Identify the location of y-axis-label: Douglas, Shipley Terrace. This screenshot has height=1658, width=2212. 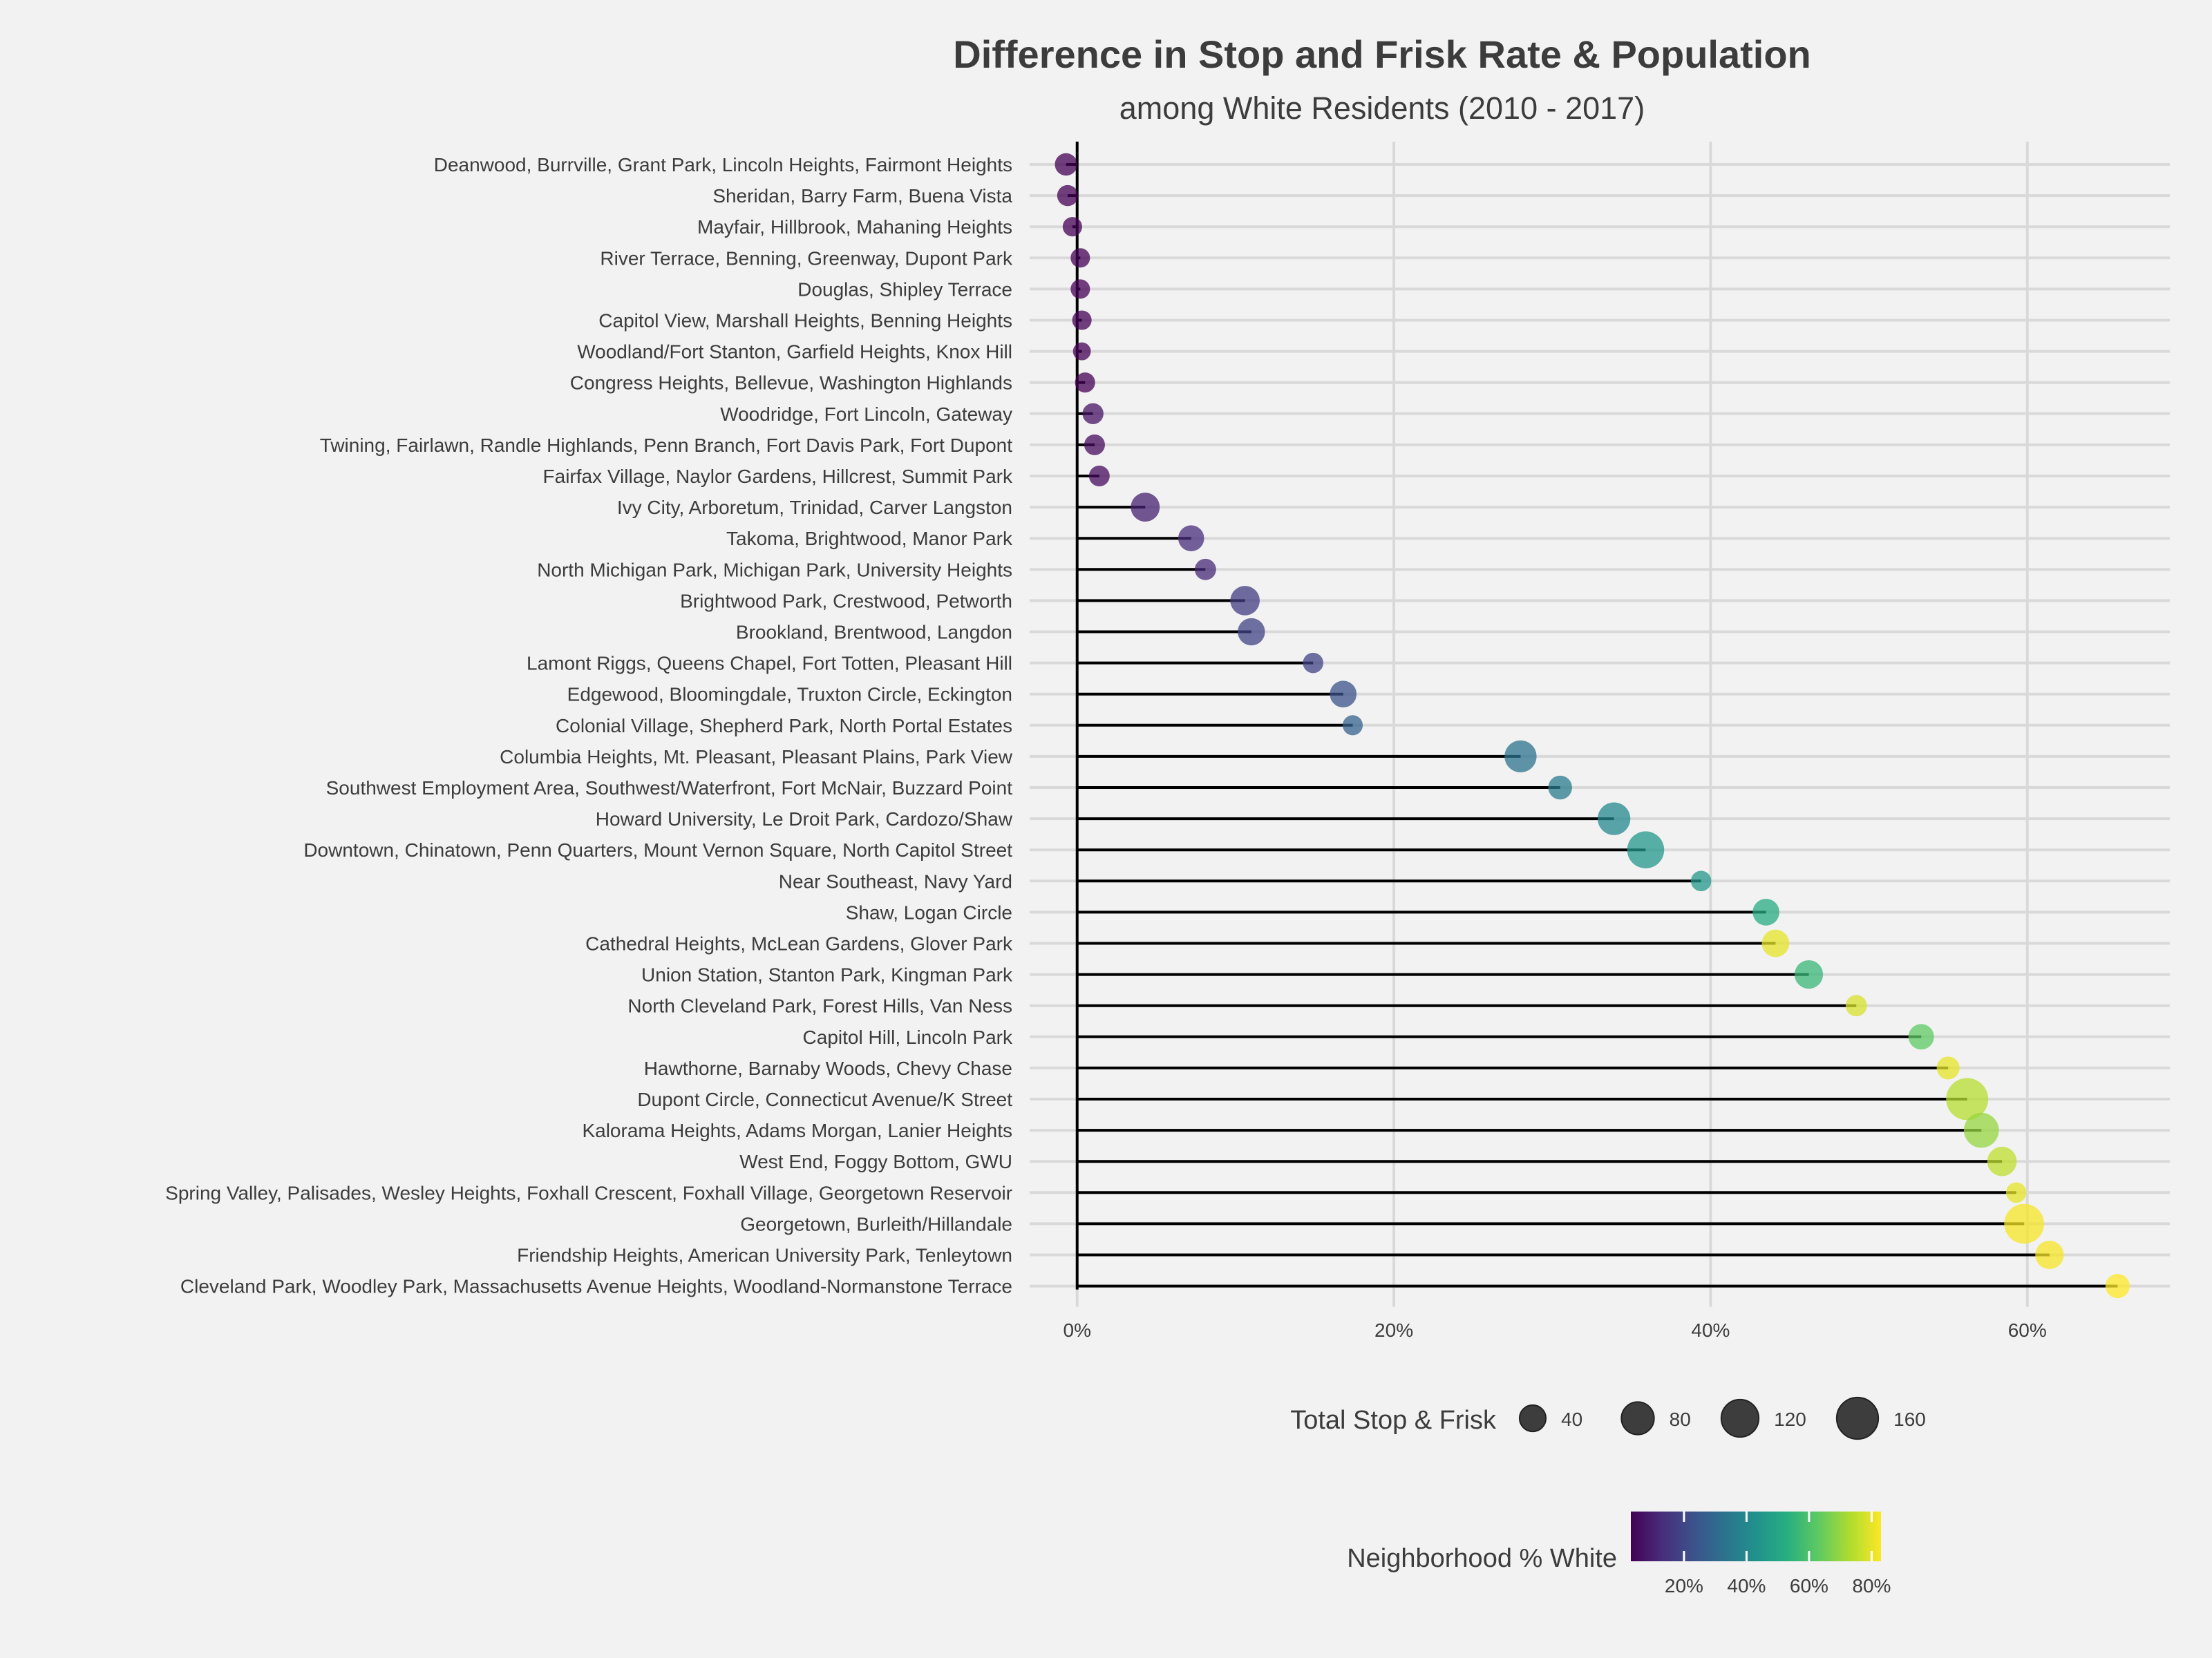
(904, 289).